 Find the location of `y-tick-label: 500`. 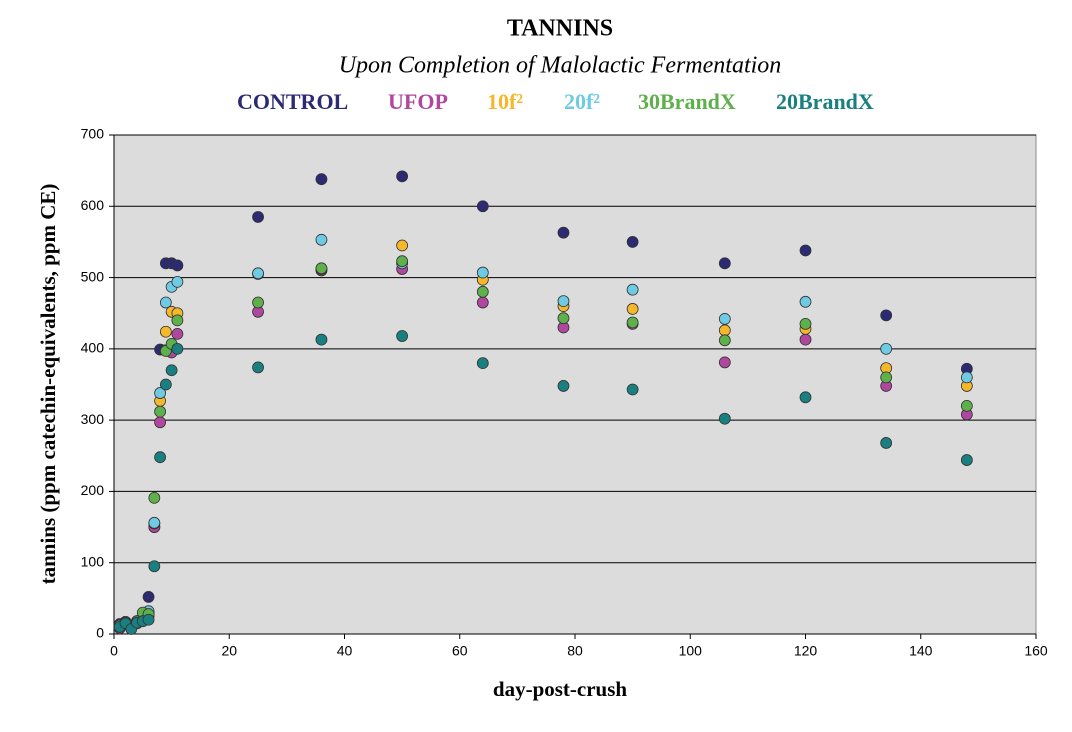

y-tick-label: 500 is located at coordinates (93, 276).